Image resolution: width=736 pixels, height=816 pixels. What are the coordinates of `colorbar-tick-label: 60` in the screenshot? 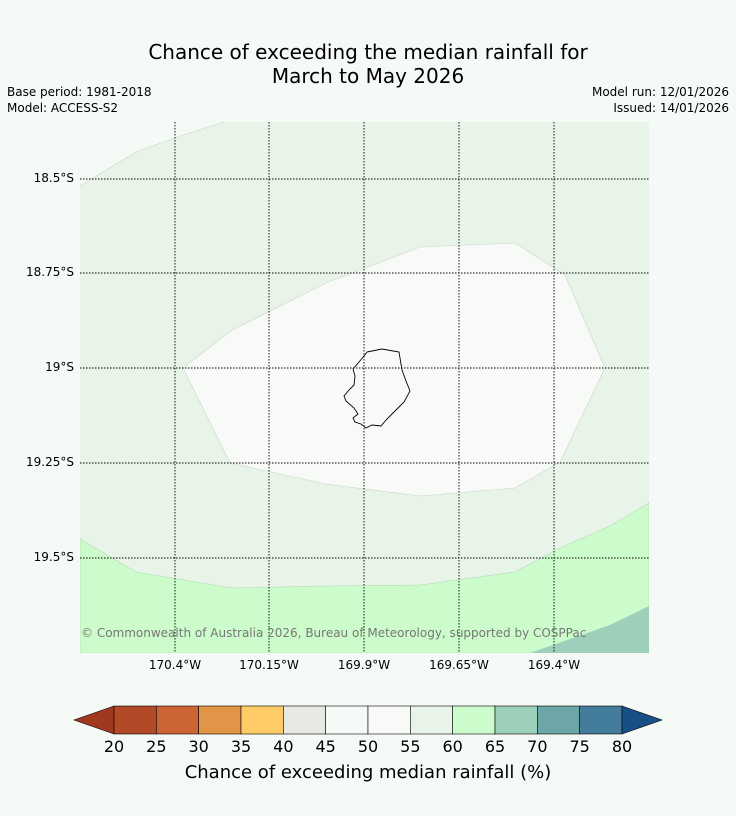 It's located at (452, 746).